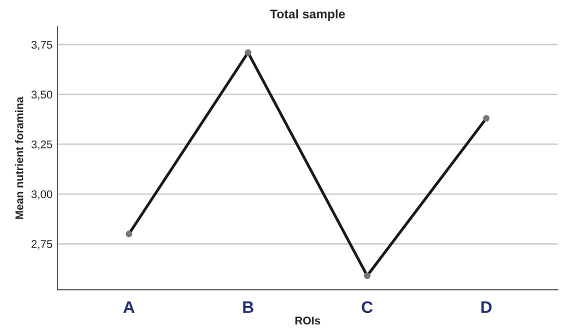  Describe the element at coordinates (41, 45) in the screenshot. I see `y-tick-label: 3,75` at that location.